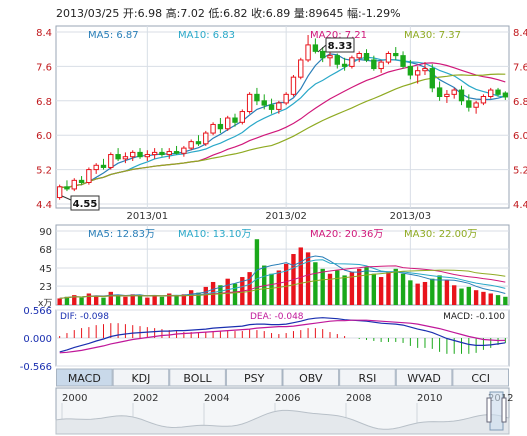  What do you see at coordinates (87, 13) in the screenshot?
I see `quote-date: 2013/03/25` at bounding box center [87, 13].